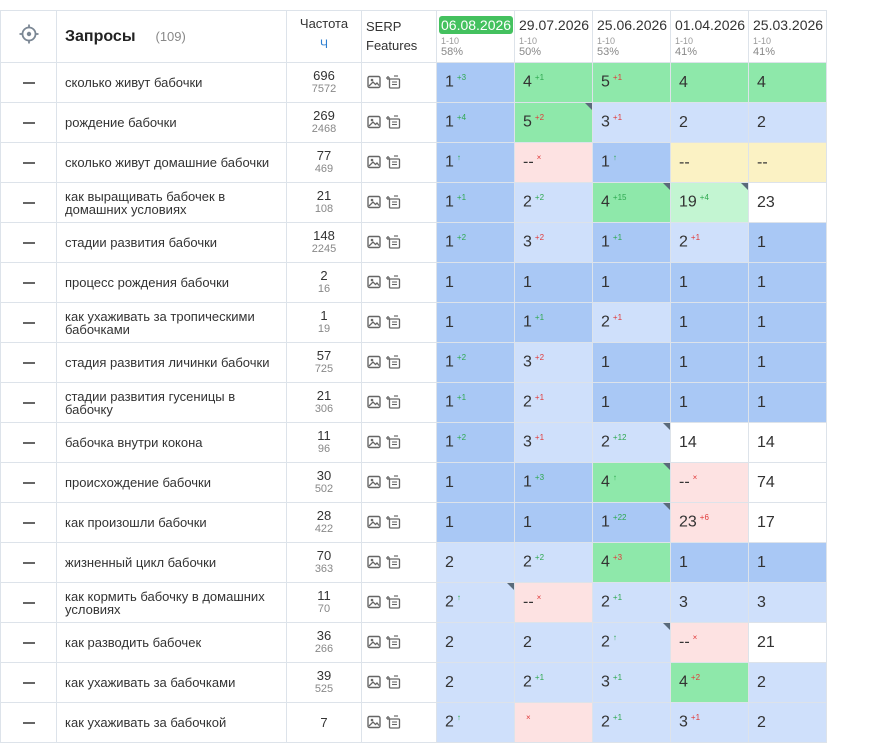 This screenshot has height=743, width=892. Describe the element at coordinates (553, 36) in the screenshot. I see `date-column-header: 29.07.2026 1-10 50%` at that location.